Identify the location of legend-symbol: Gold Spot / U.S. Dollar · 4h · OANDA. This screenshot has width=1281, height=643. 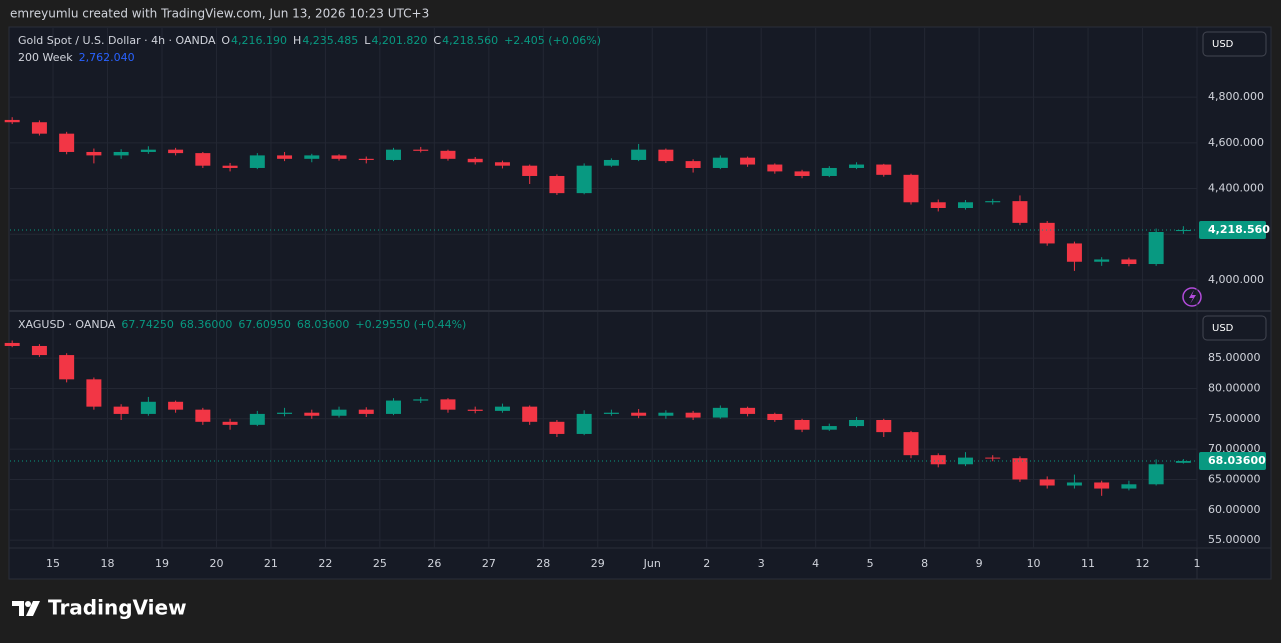
(117, 40).